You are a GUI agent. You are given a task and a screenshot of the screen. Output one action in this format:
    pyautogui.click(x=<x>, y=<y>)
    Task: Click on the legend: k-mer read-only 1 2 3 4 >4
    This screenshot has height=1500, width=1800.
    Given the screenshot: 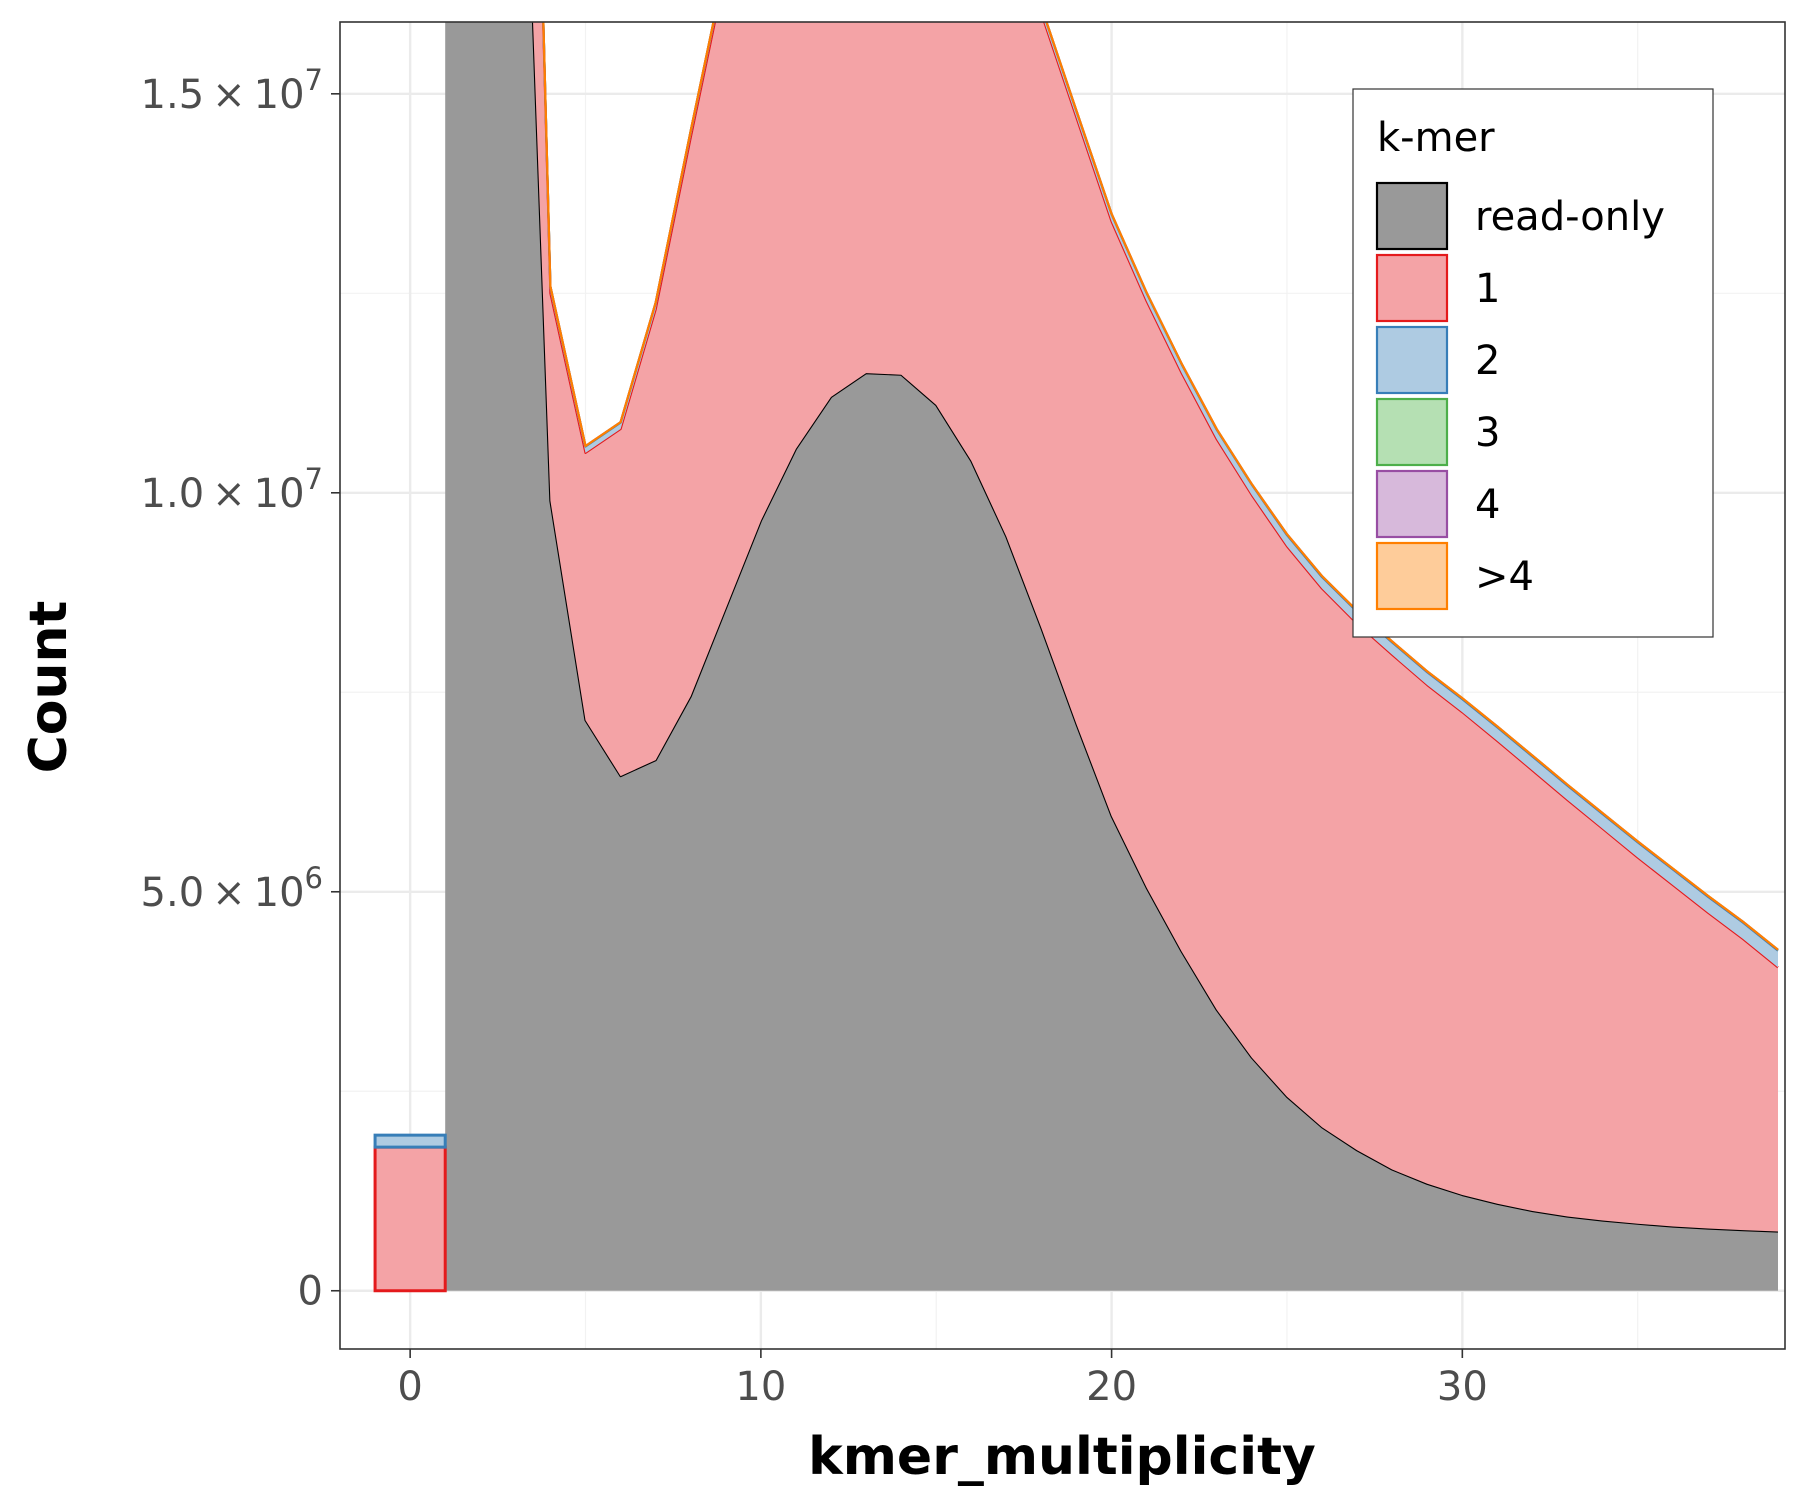 What is the action you would take?
    pyautogui.click(x=1533, y=363)
    